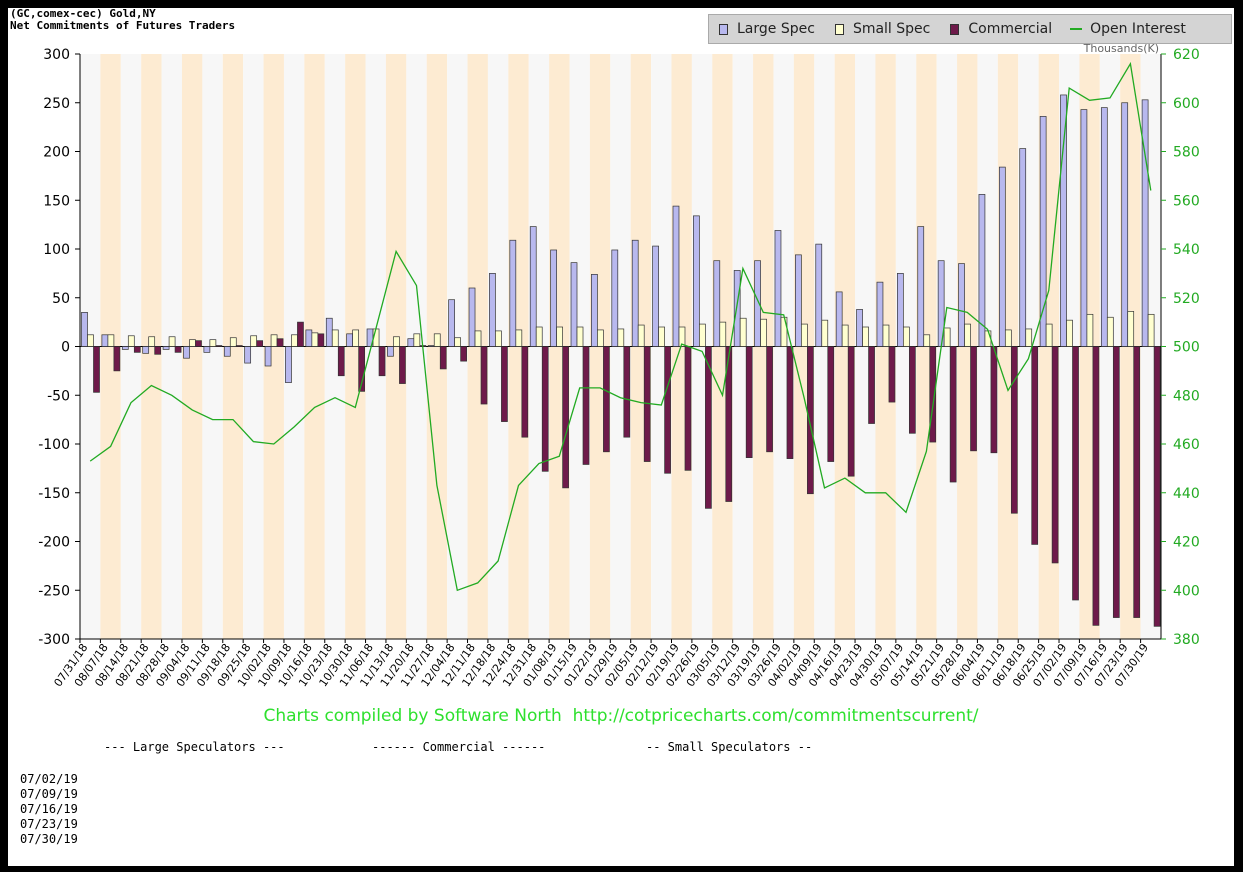  What do you see at coordinates (1186, 55) in the screenshot?
I see `y2-tick-label: 620` at bounding box center [1186, 55].